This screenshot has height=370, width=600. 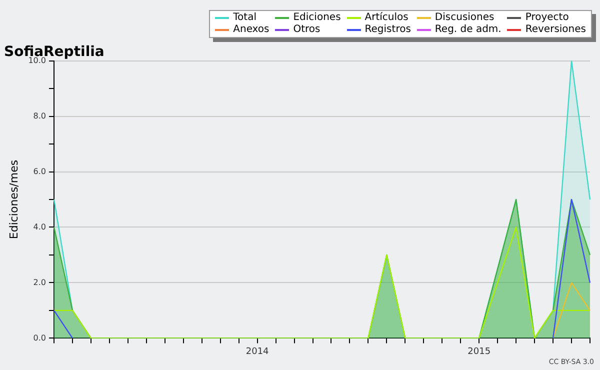 What do you see at coordinates (555, 30) in the screenshot?
I see `legend-label: Reversiones` at bounding box center [555, 30].